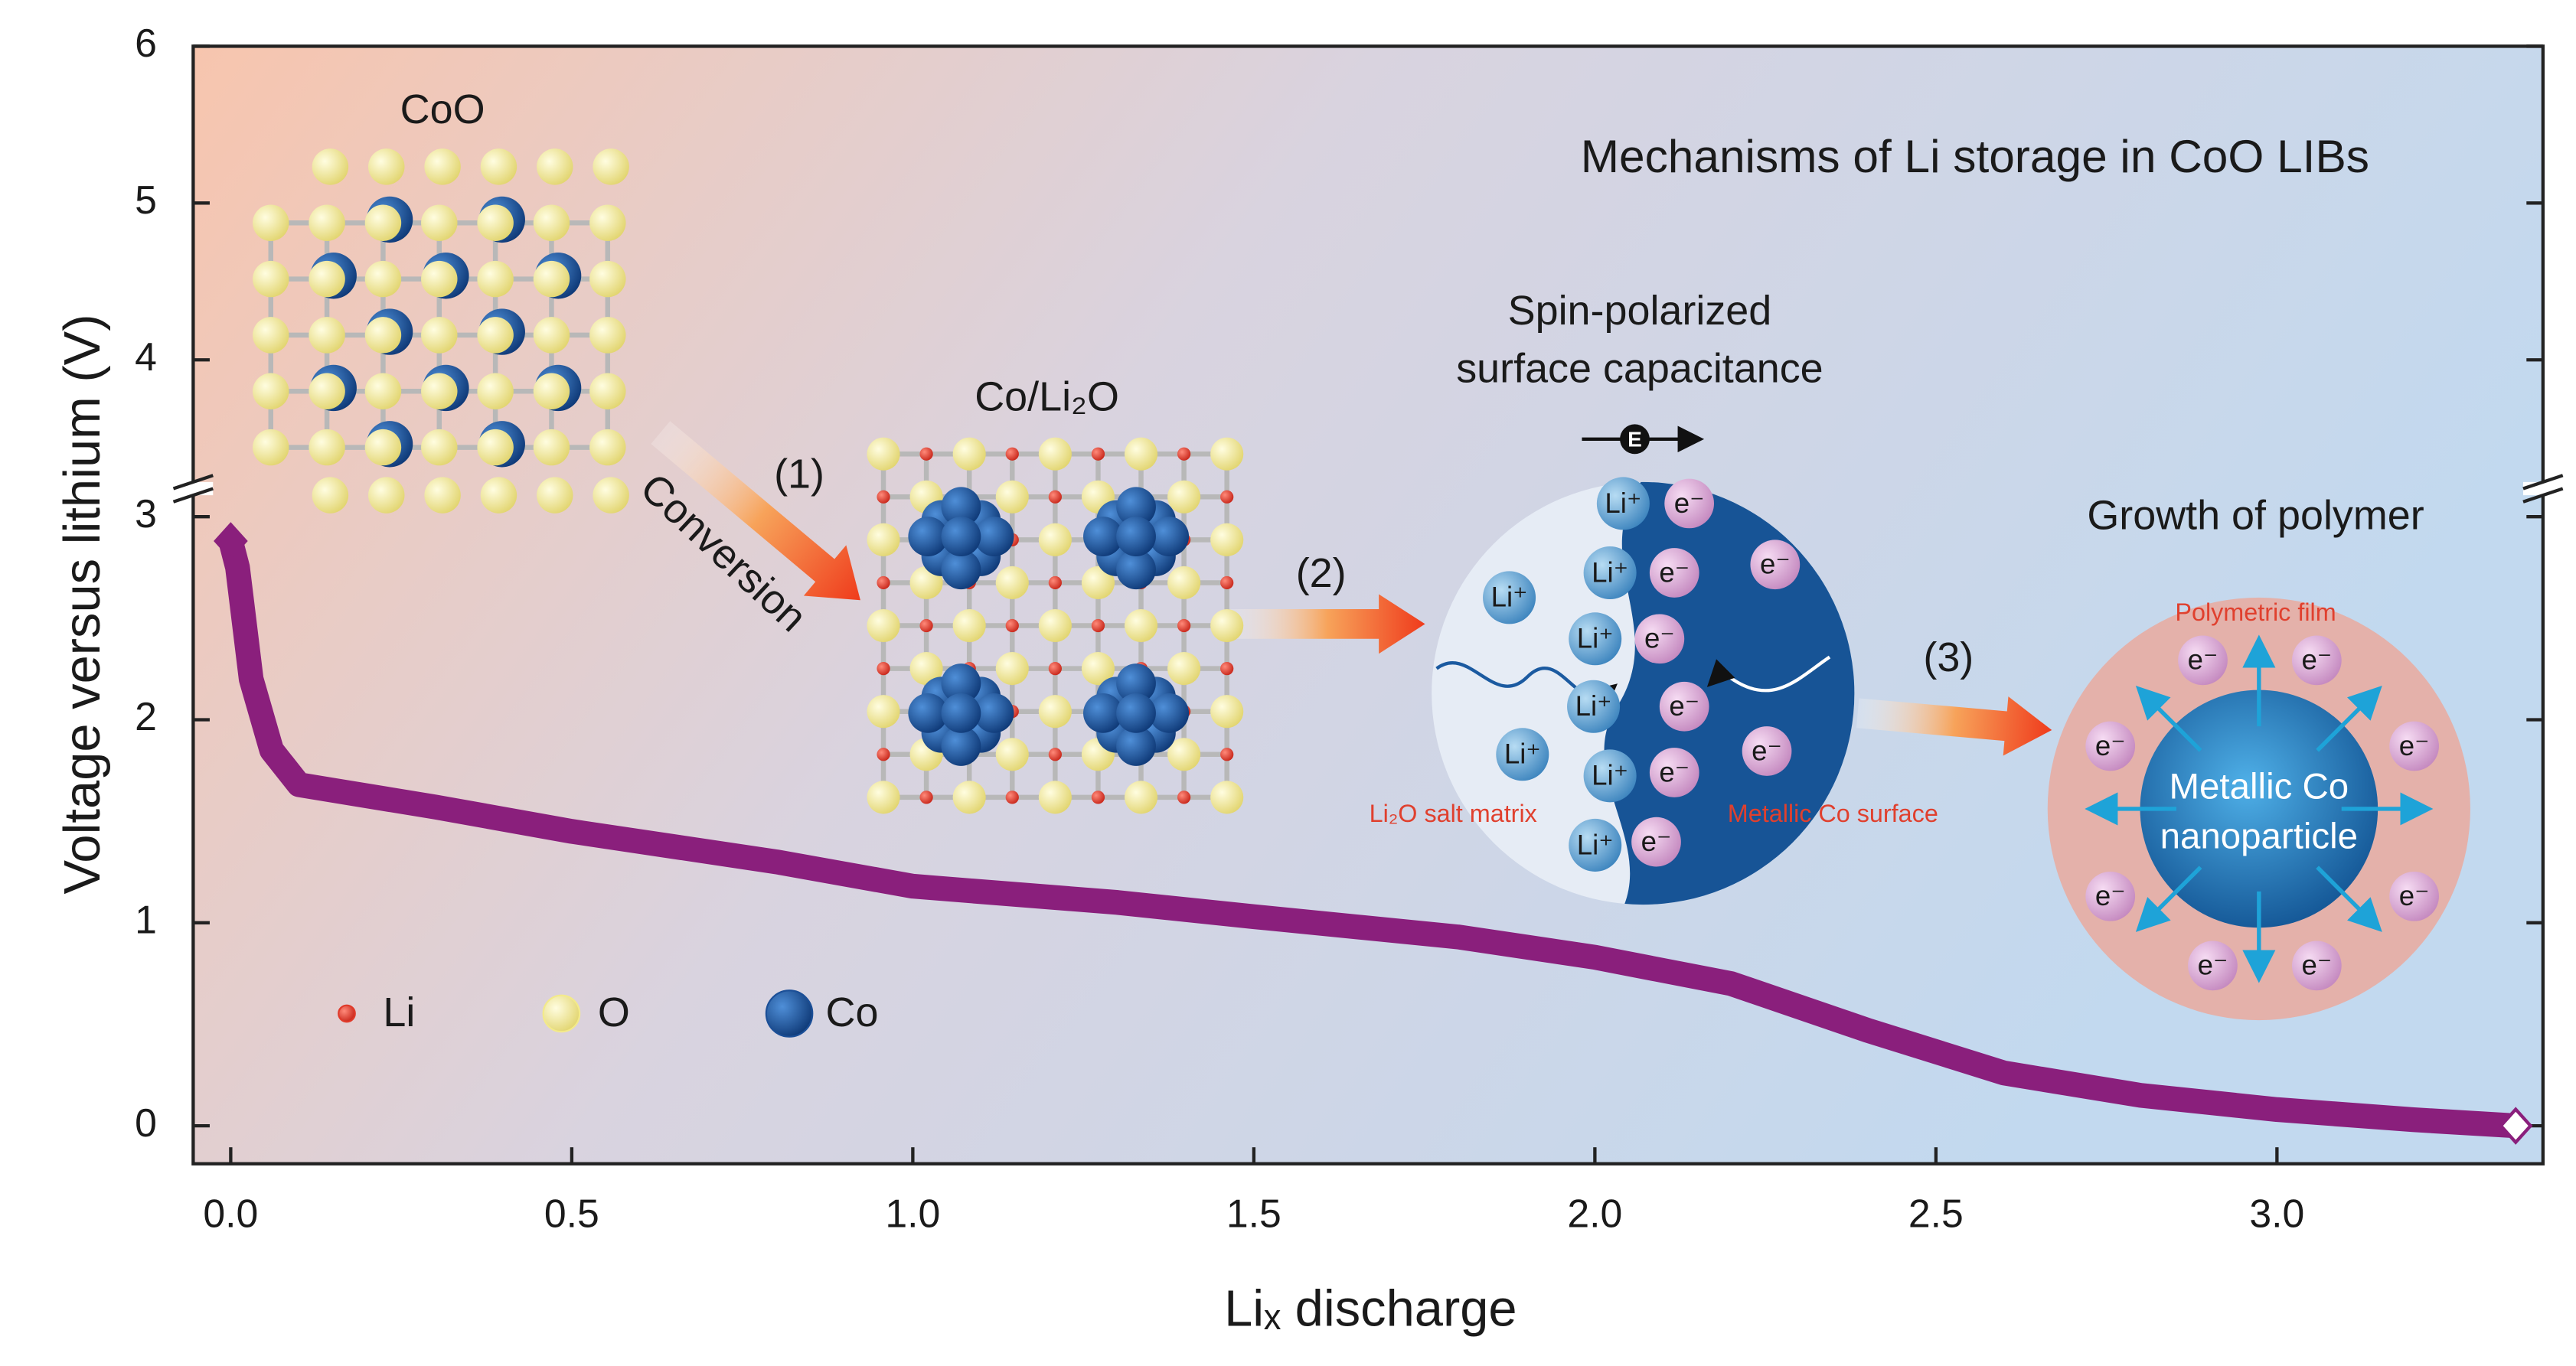 Image resolution: width=2576 pixels, height=1366 pixels. Describe the element at coordinates (82, 604) in the screenshot. I see `y-axis-label: Voltage versus lithium (V)` at that location.